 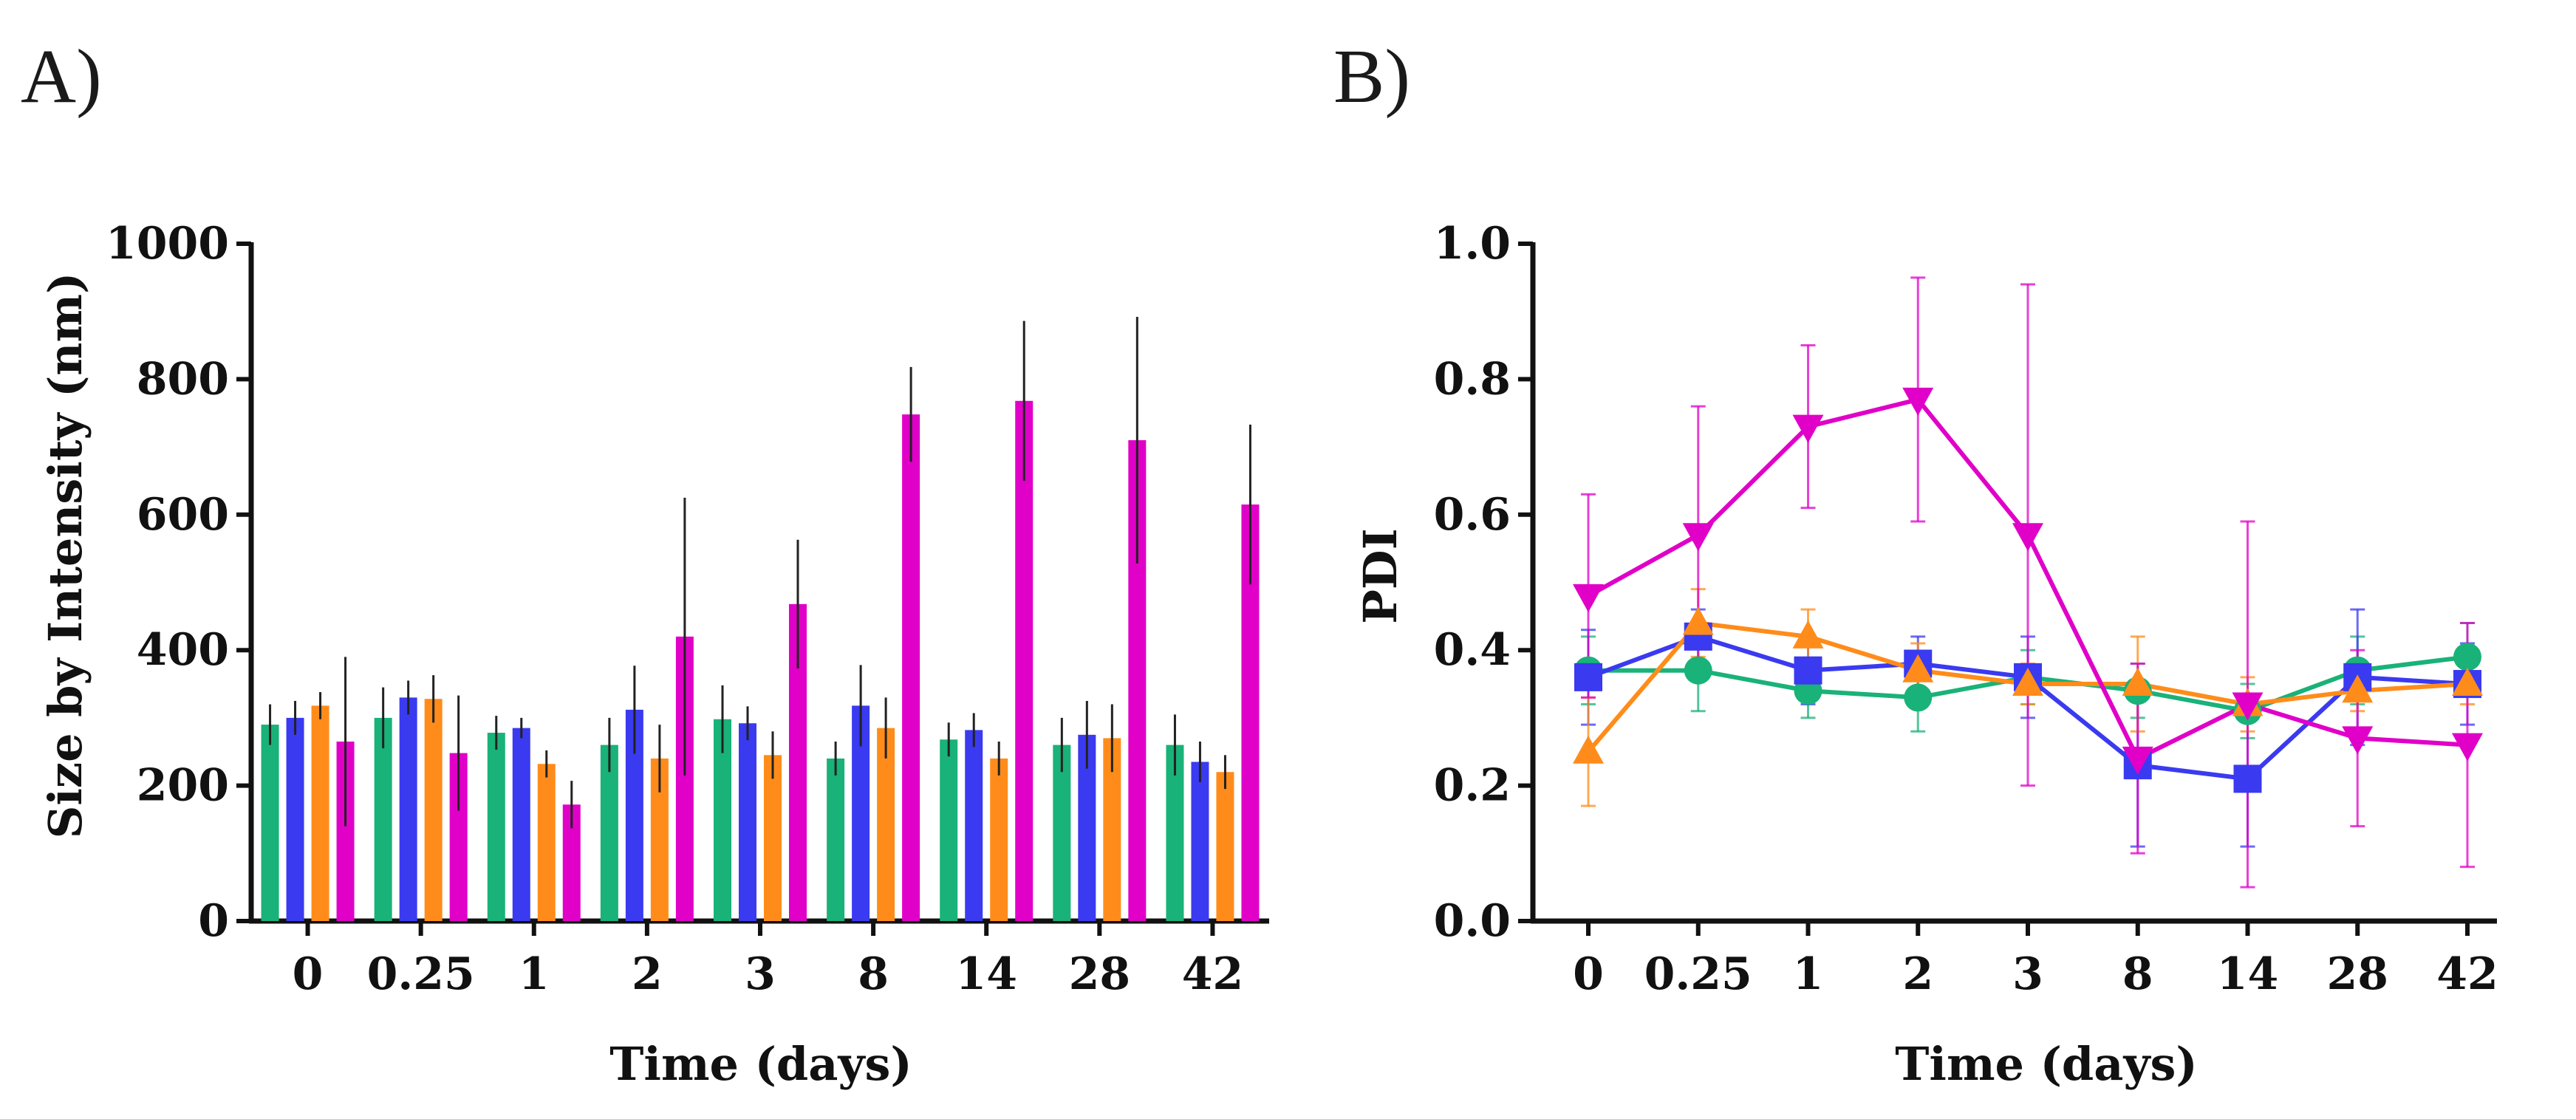 What do you see at coordinates (760, 1064) in the screenshot?
I see `panel-a-x-axis-title: Time (days)` at bounding box center [760, 1064].